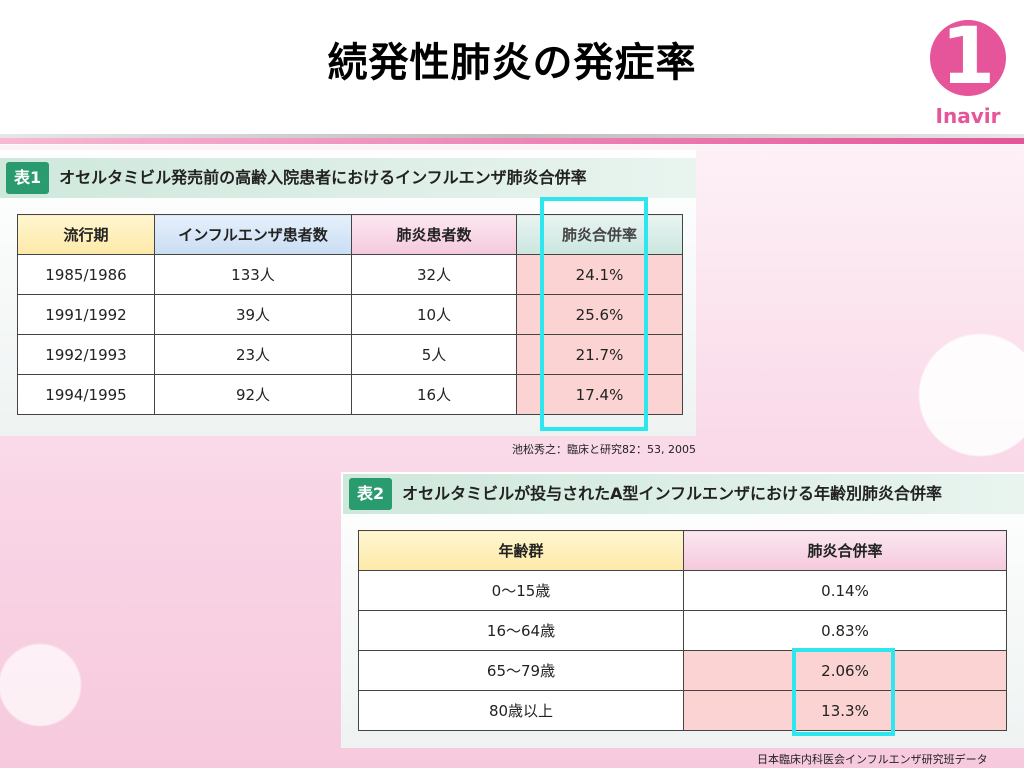 The height and width of the screenshot is (768, 1024). I want to click on table1-caption-bar: 表1 オセルタミビル発売前の高齢入院患者におけるインフルエンザ肺炎合併率, so click(348, 178).